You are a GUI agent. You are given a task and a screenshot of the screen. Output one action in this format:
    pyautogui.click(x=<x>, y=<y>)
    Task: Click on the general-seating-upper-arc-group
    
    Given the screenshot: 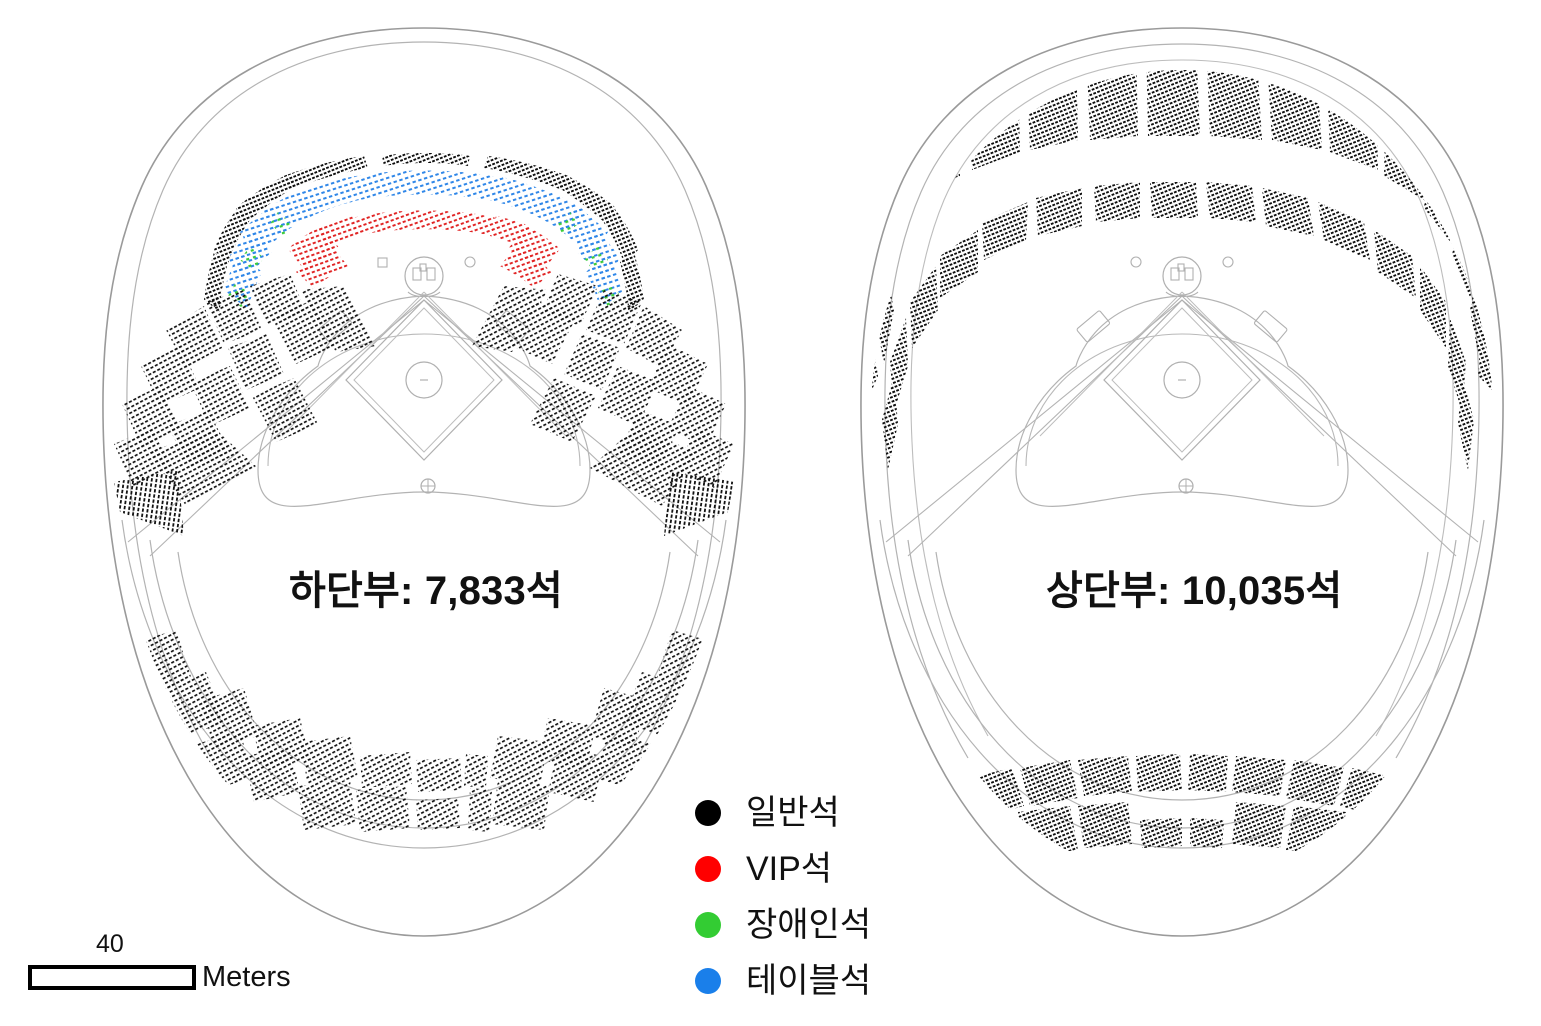 What is the action you would take?
    pyautogui.click(x=424, y=232)
    